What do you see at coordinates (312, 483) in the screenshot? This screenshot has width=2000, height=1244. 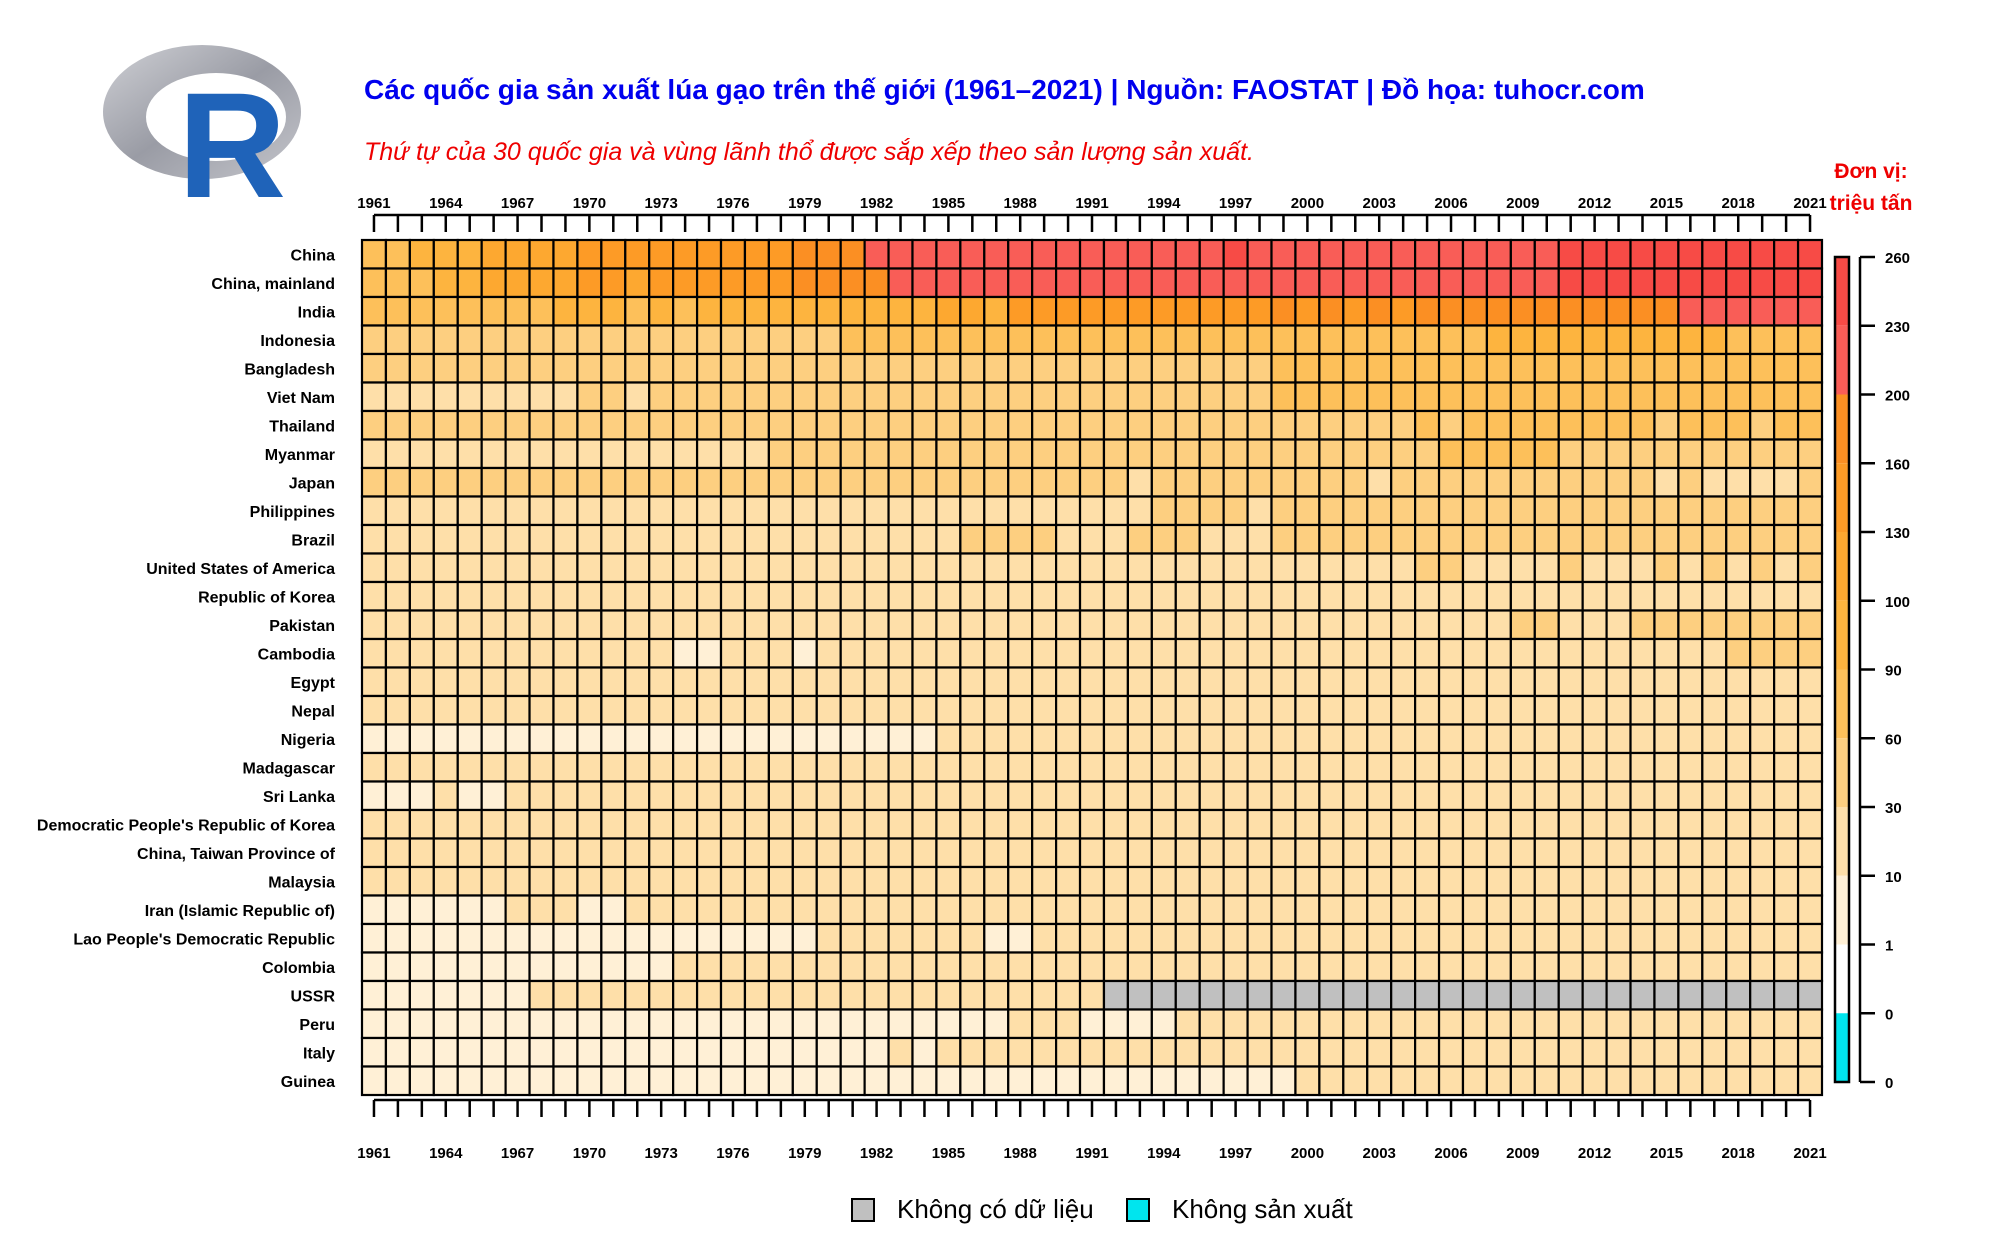 I see `row-label: Japan` at bounding box center [312, 483].